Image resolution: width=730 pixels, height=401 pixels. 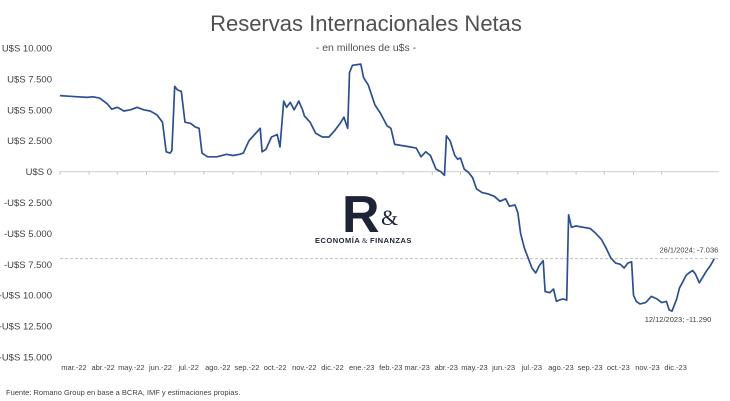 What do you see at coordinates (678, 319) in the screenshot?
I see `annotation-minimum: 12/12/2023; -11.290` at bounding box center [678, 319].